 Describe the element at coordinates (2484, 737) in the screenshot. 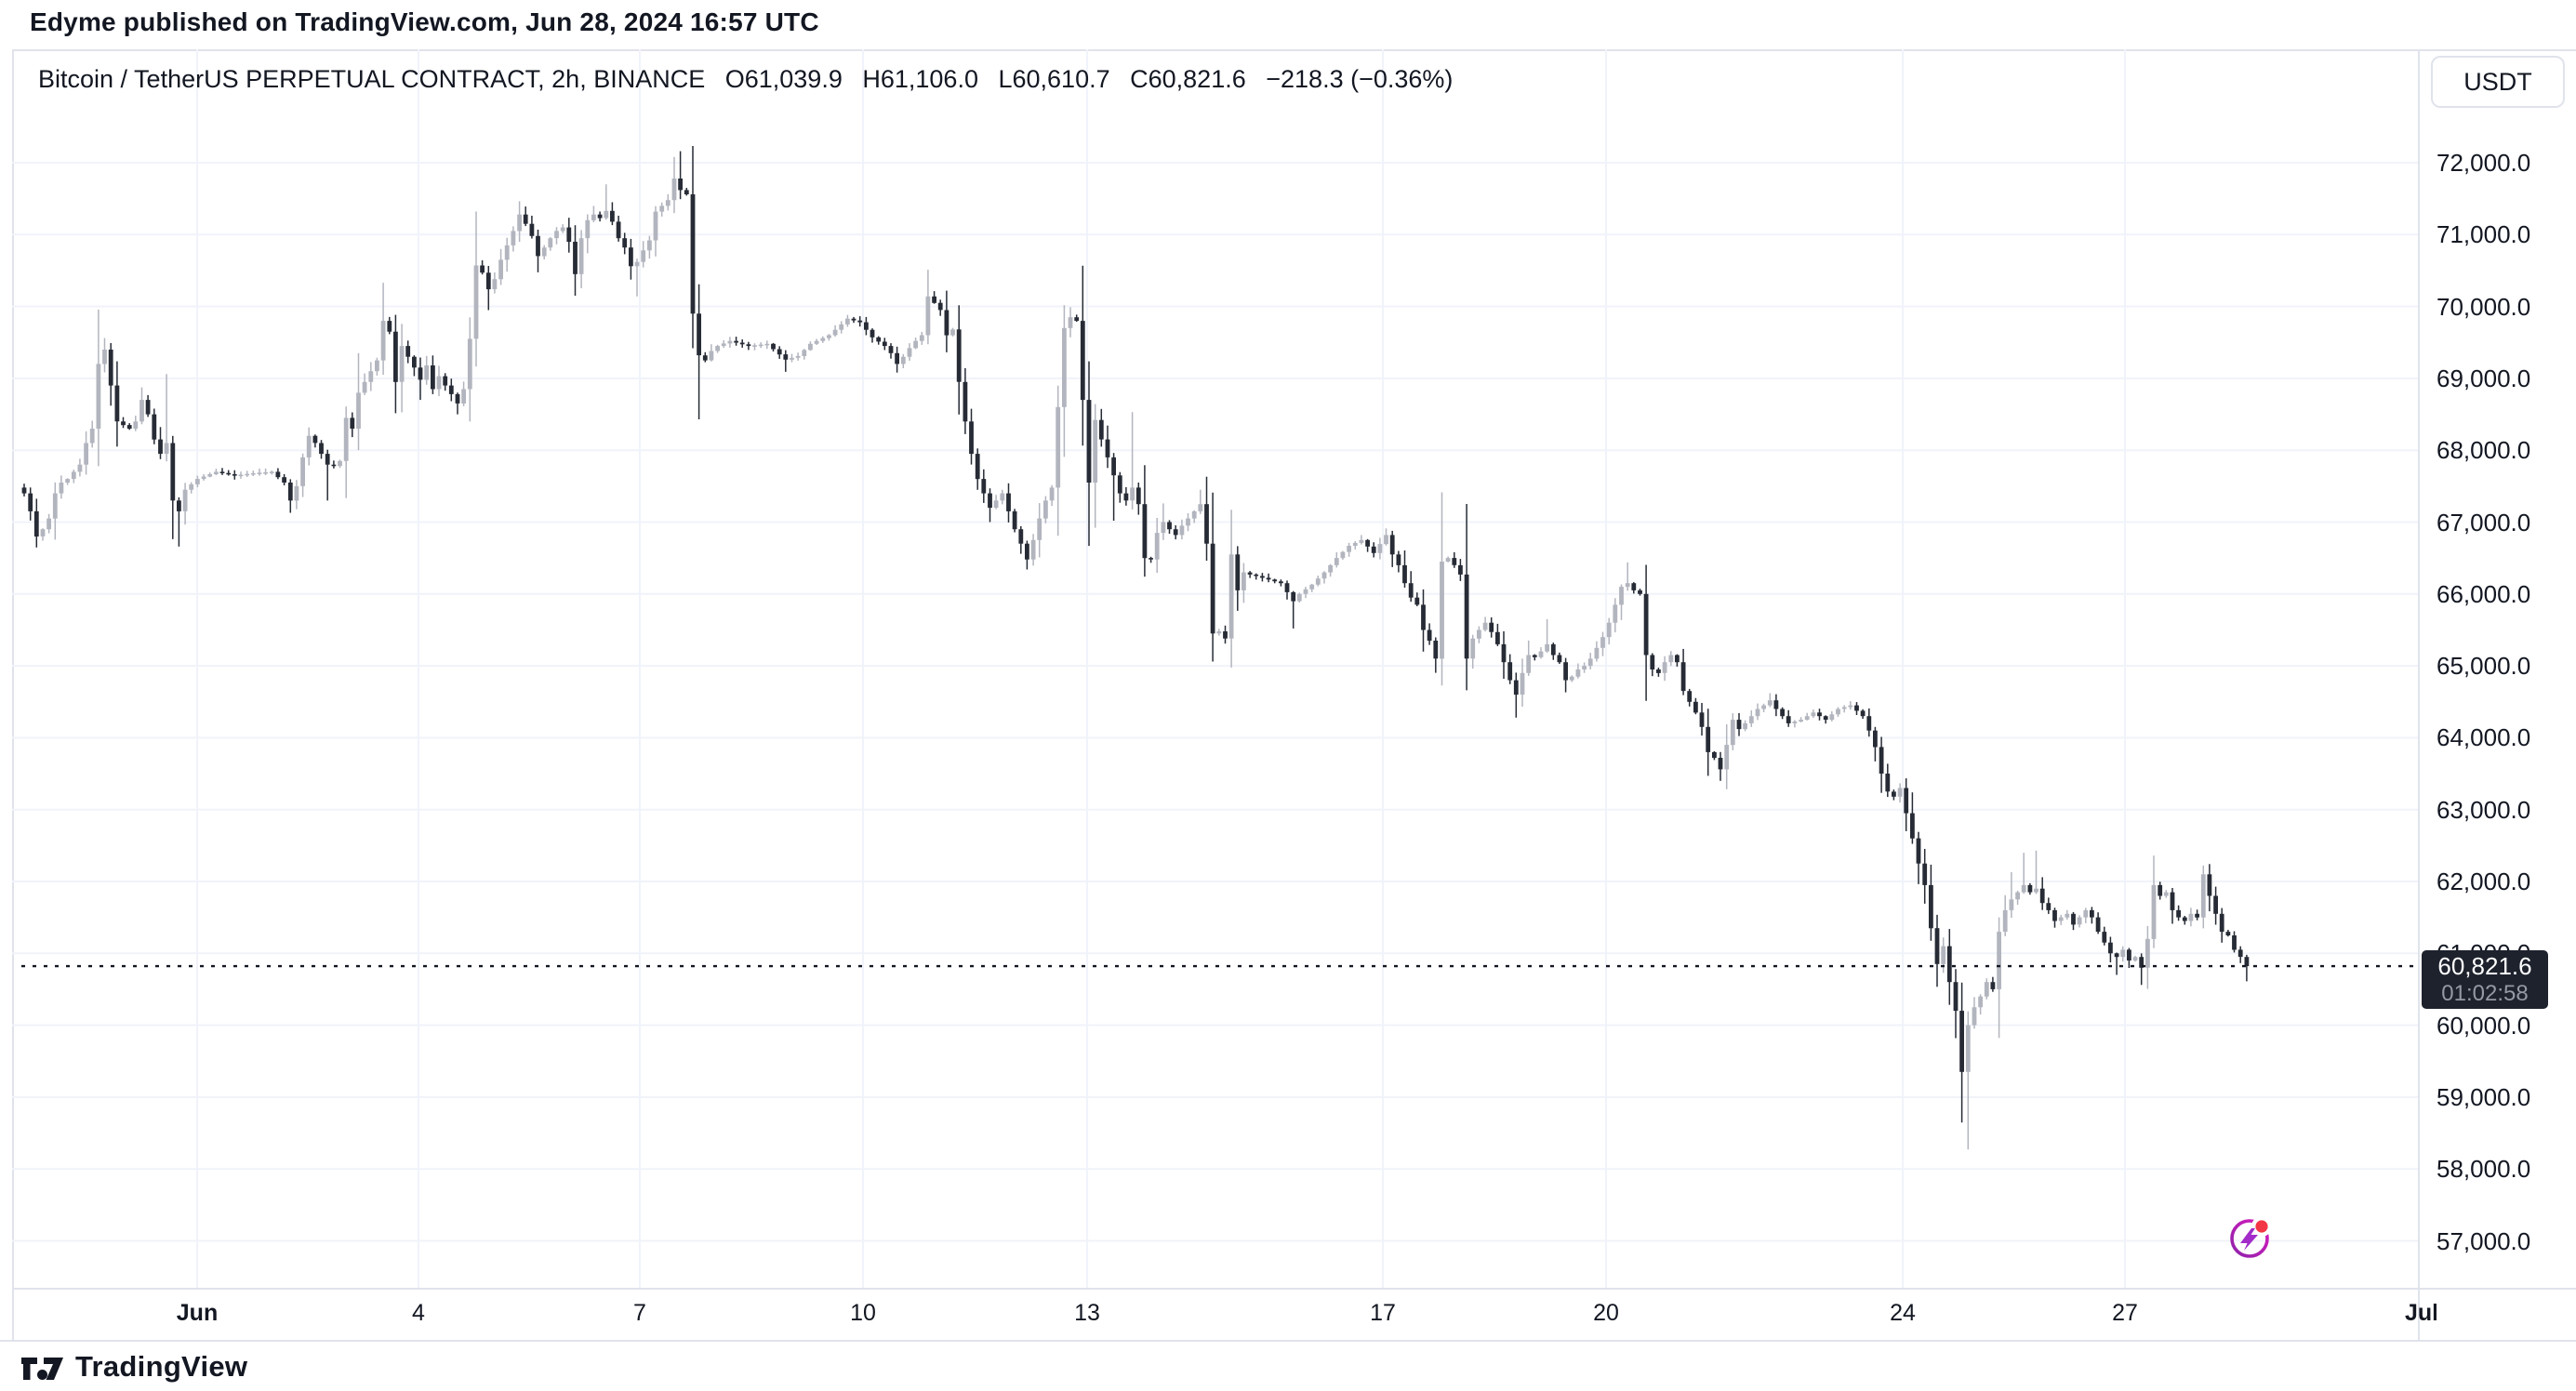

I see `price-tick-label: 64,000.0` at that location.